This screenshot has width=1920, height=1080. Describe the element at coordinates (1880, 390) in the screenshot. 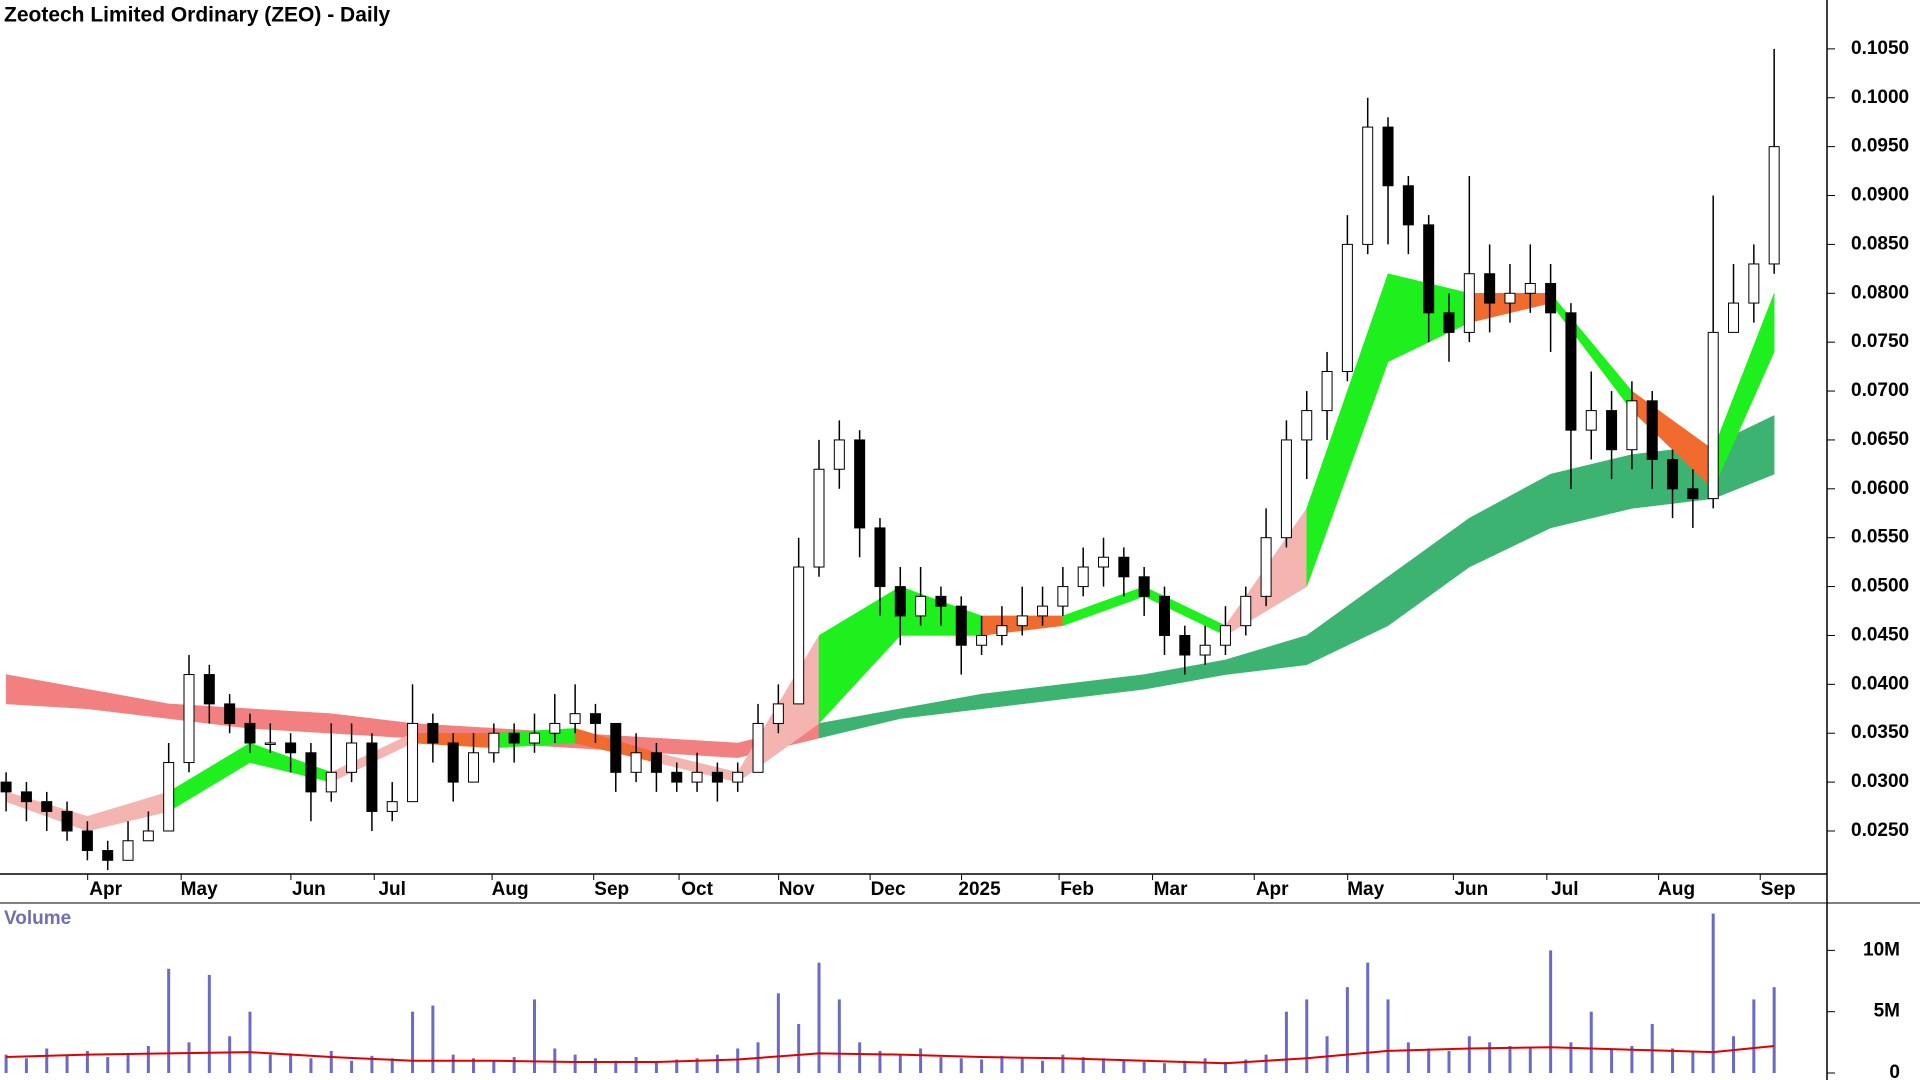

I see `y-tick-label: 0.0700` at that location.